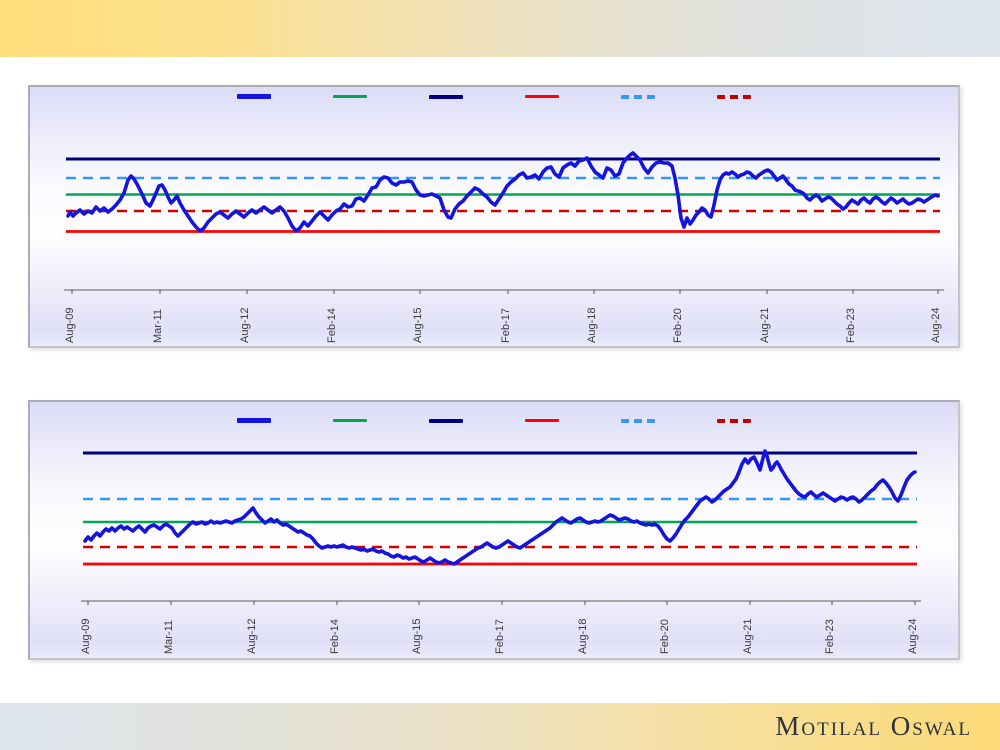  Describe the element at coordinates (500, 28) in the screenshot. I see `header-gradient-bar` at that location.